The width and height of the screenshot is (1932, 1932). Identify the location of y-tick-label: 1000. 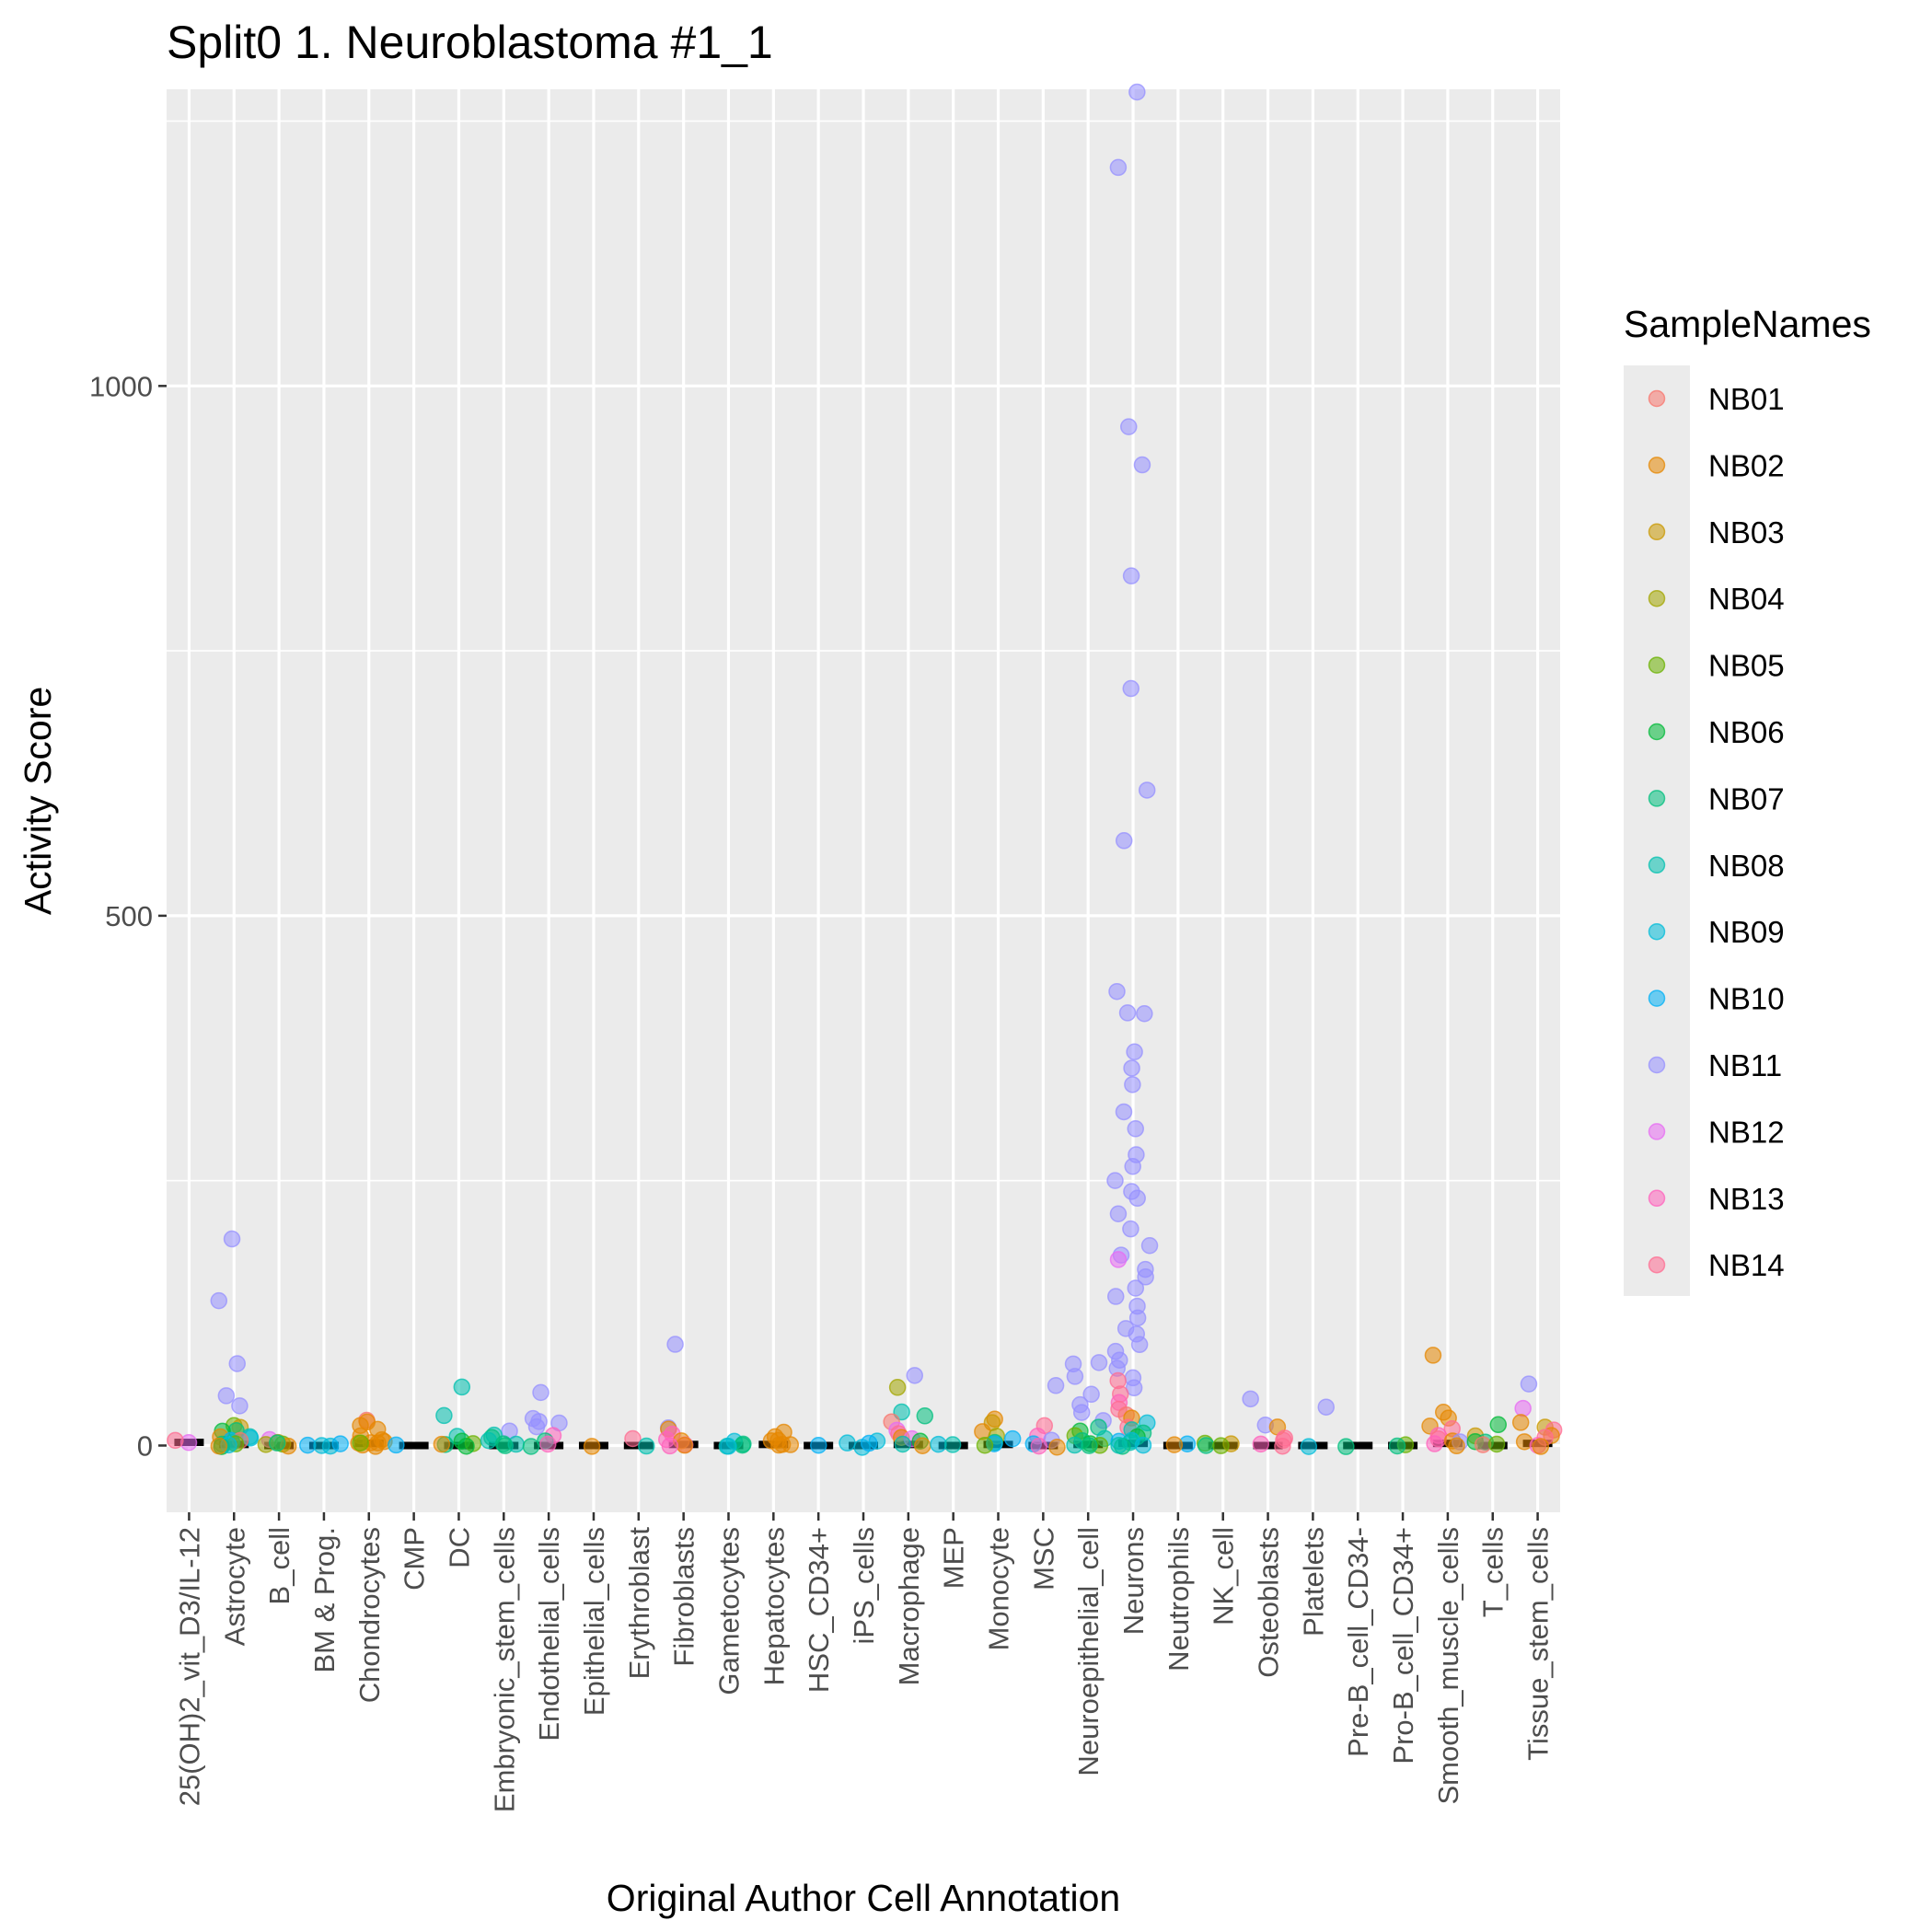
(121, 386).